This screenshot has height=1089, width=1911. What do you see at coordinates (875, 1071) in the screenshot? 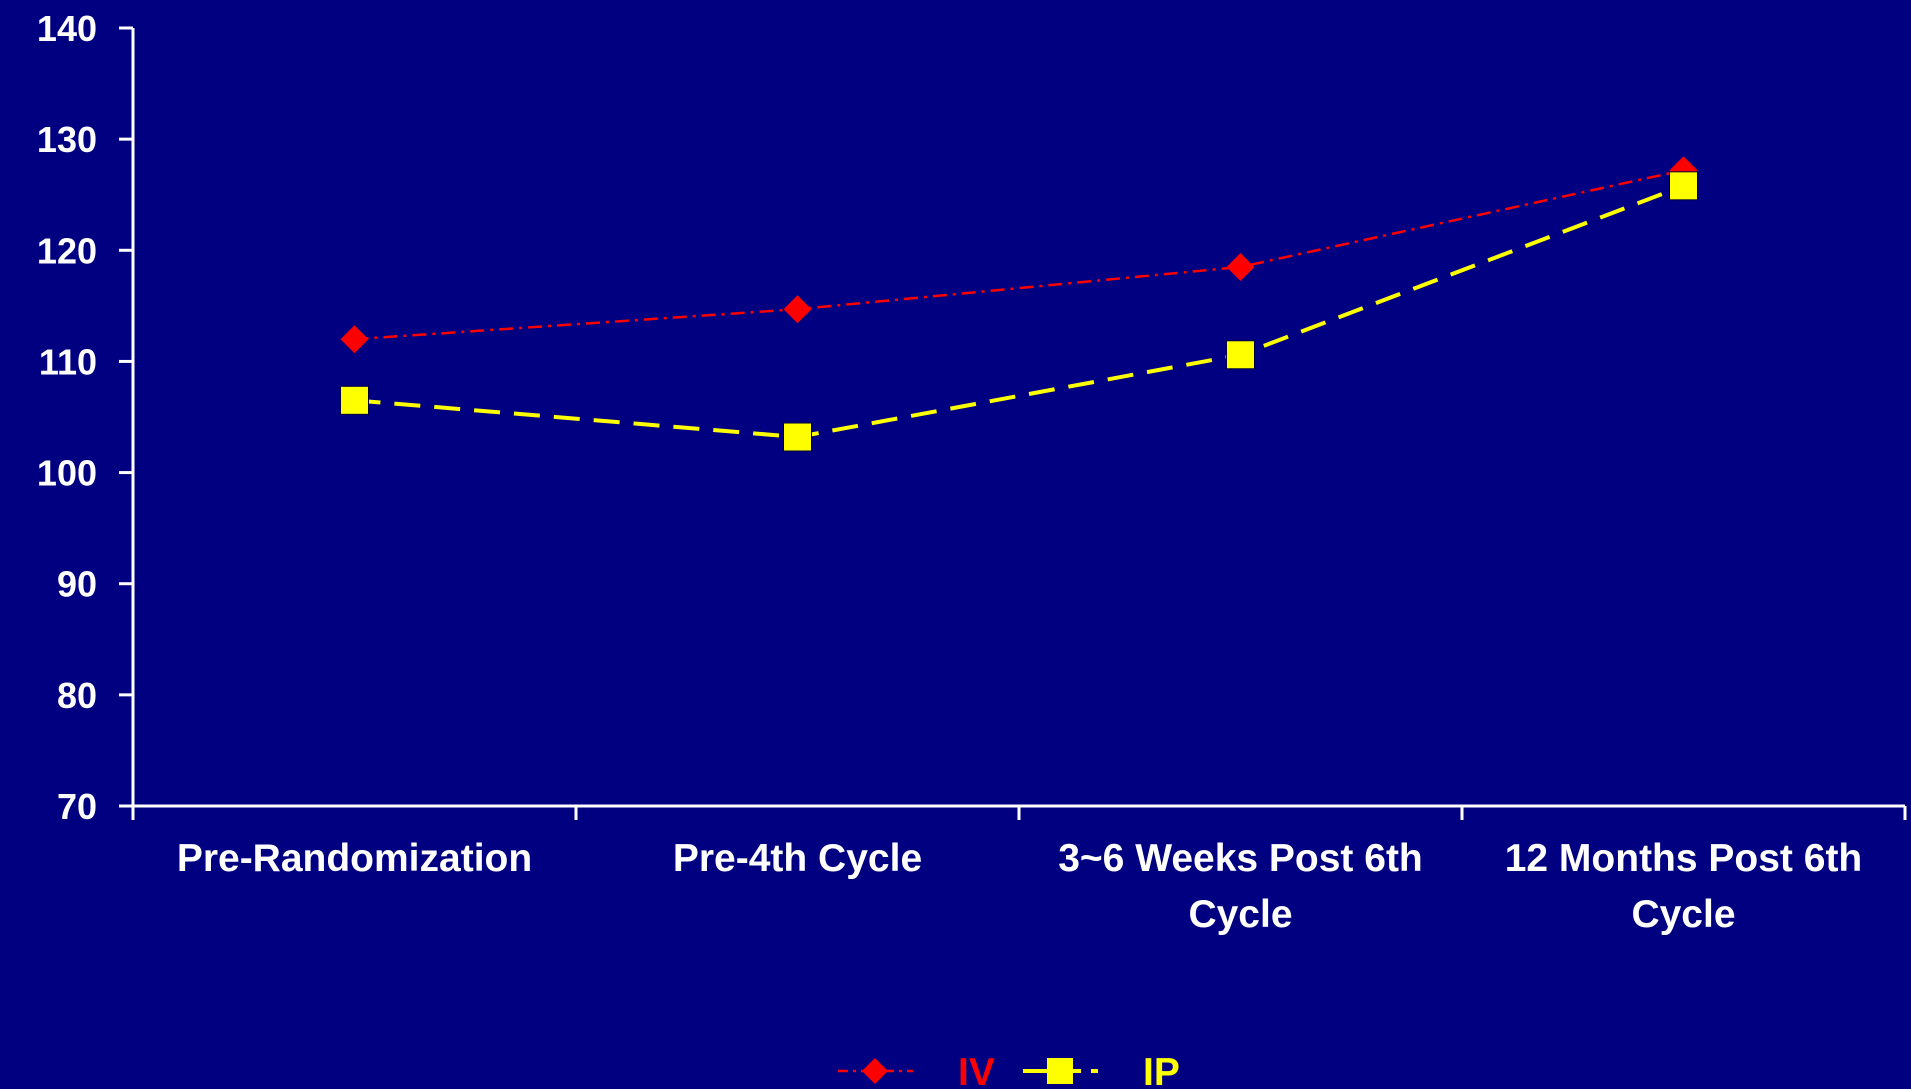
I see `legend-diamond-marker` at bounding box center [875, 1071].